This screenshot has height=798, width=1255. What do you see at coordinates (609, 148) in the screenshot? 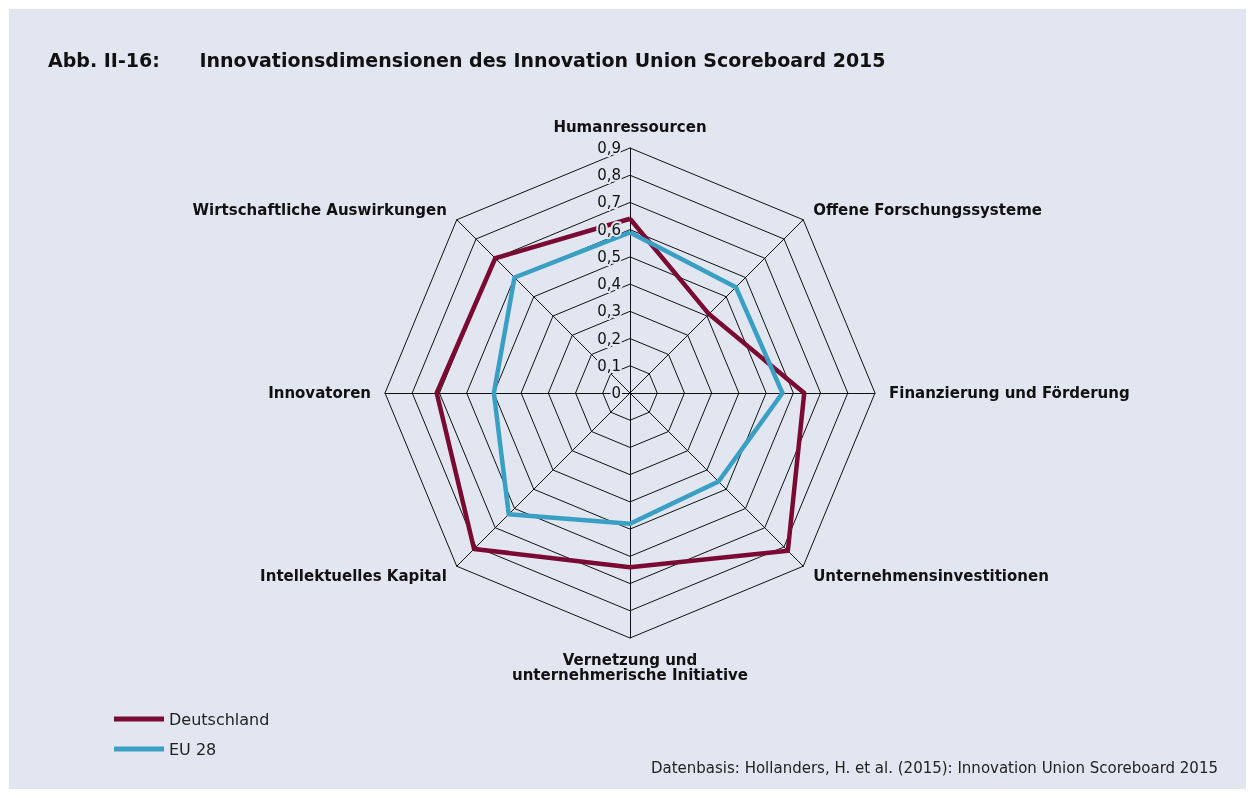
I see `y-tick-label: 0,9` at bounding box center [609, 148].